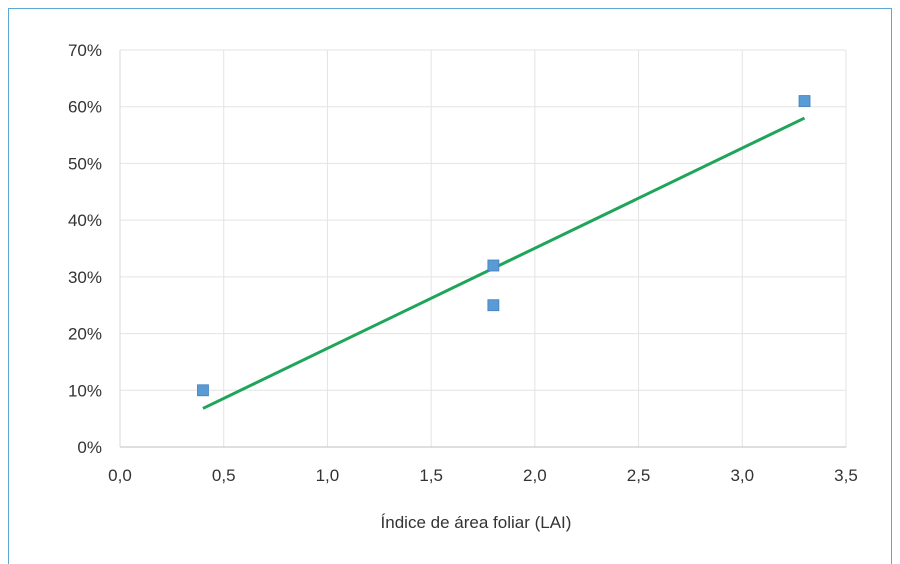  I want to click on x-tick-label: 2,5, so click(639, 475).